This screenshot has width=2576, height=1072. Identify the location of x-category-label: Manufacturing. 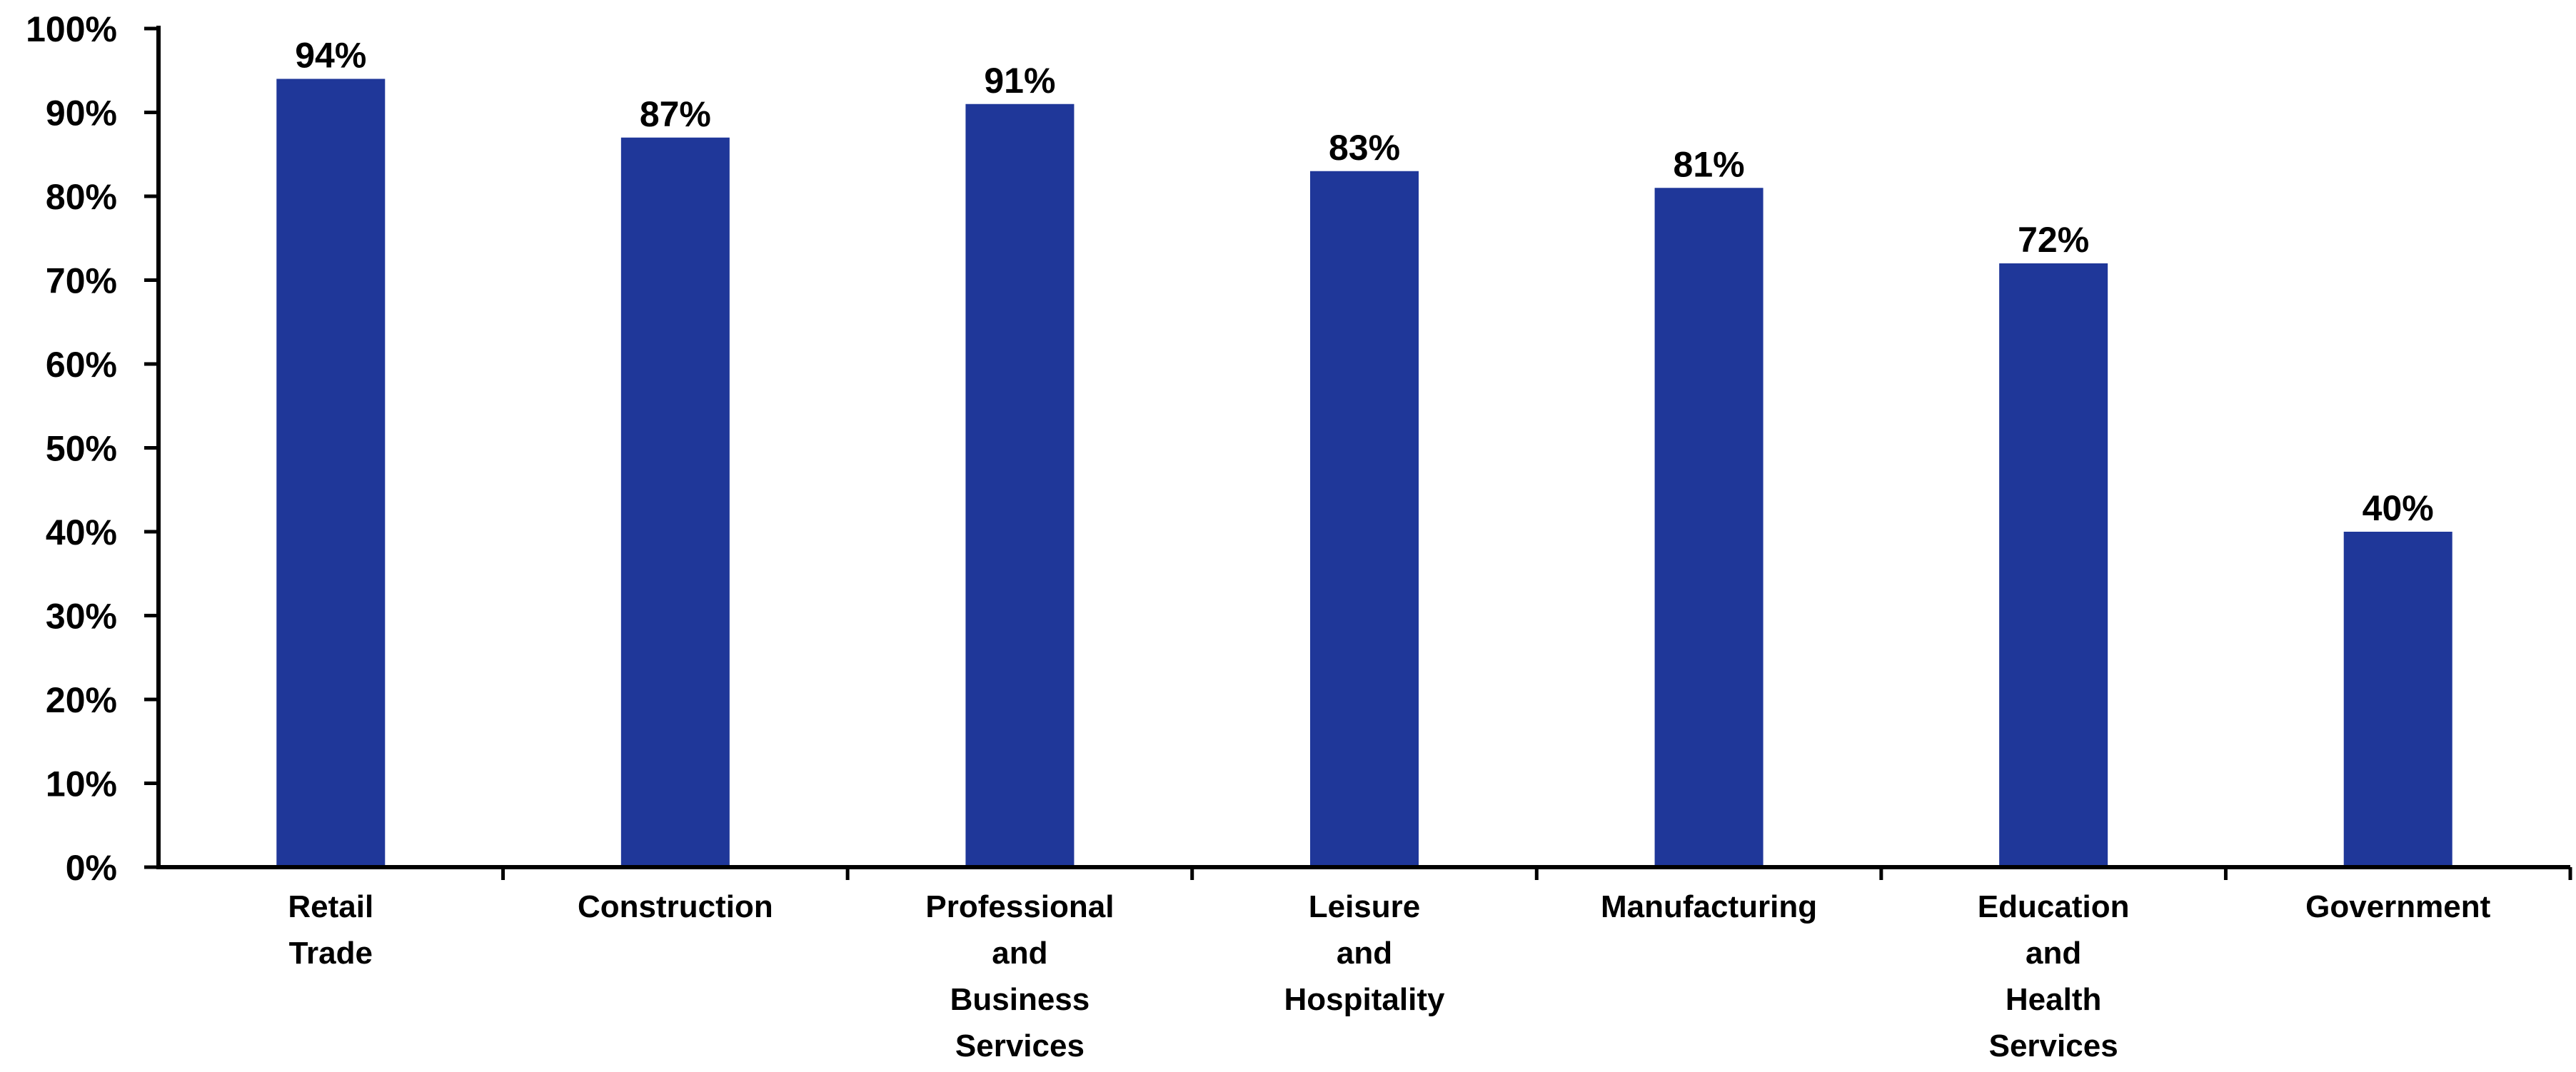
(1709, 906).